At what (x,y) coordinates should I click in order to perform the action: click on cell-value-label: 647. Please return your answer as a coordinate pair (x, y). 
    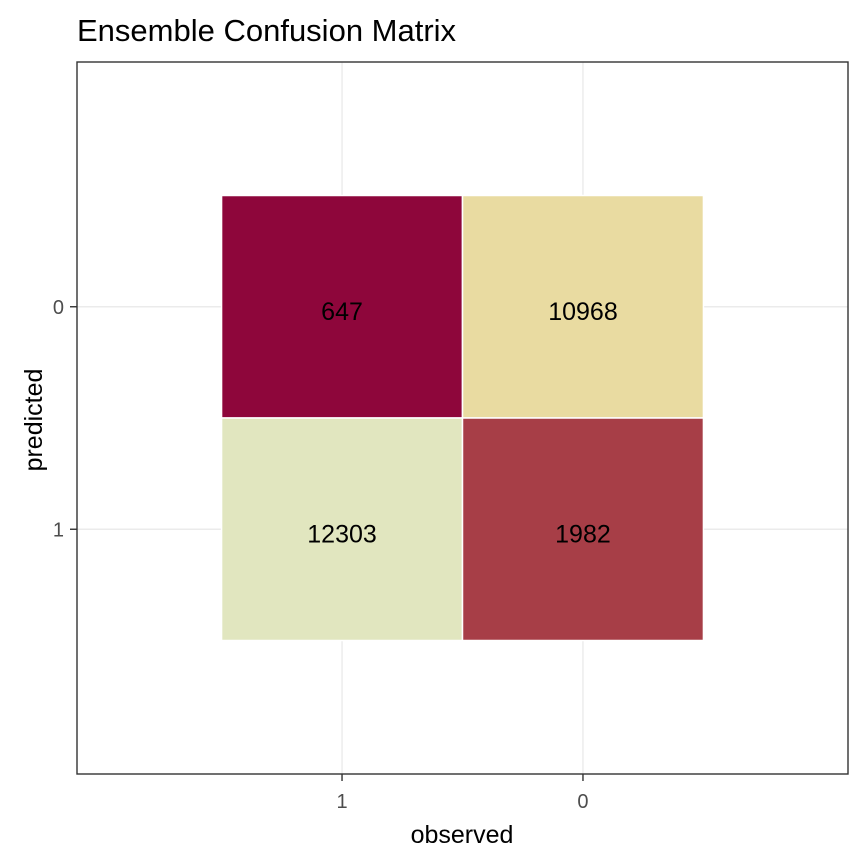
    Looking at the image, I should click on (342, 312).